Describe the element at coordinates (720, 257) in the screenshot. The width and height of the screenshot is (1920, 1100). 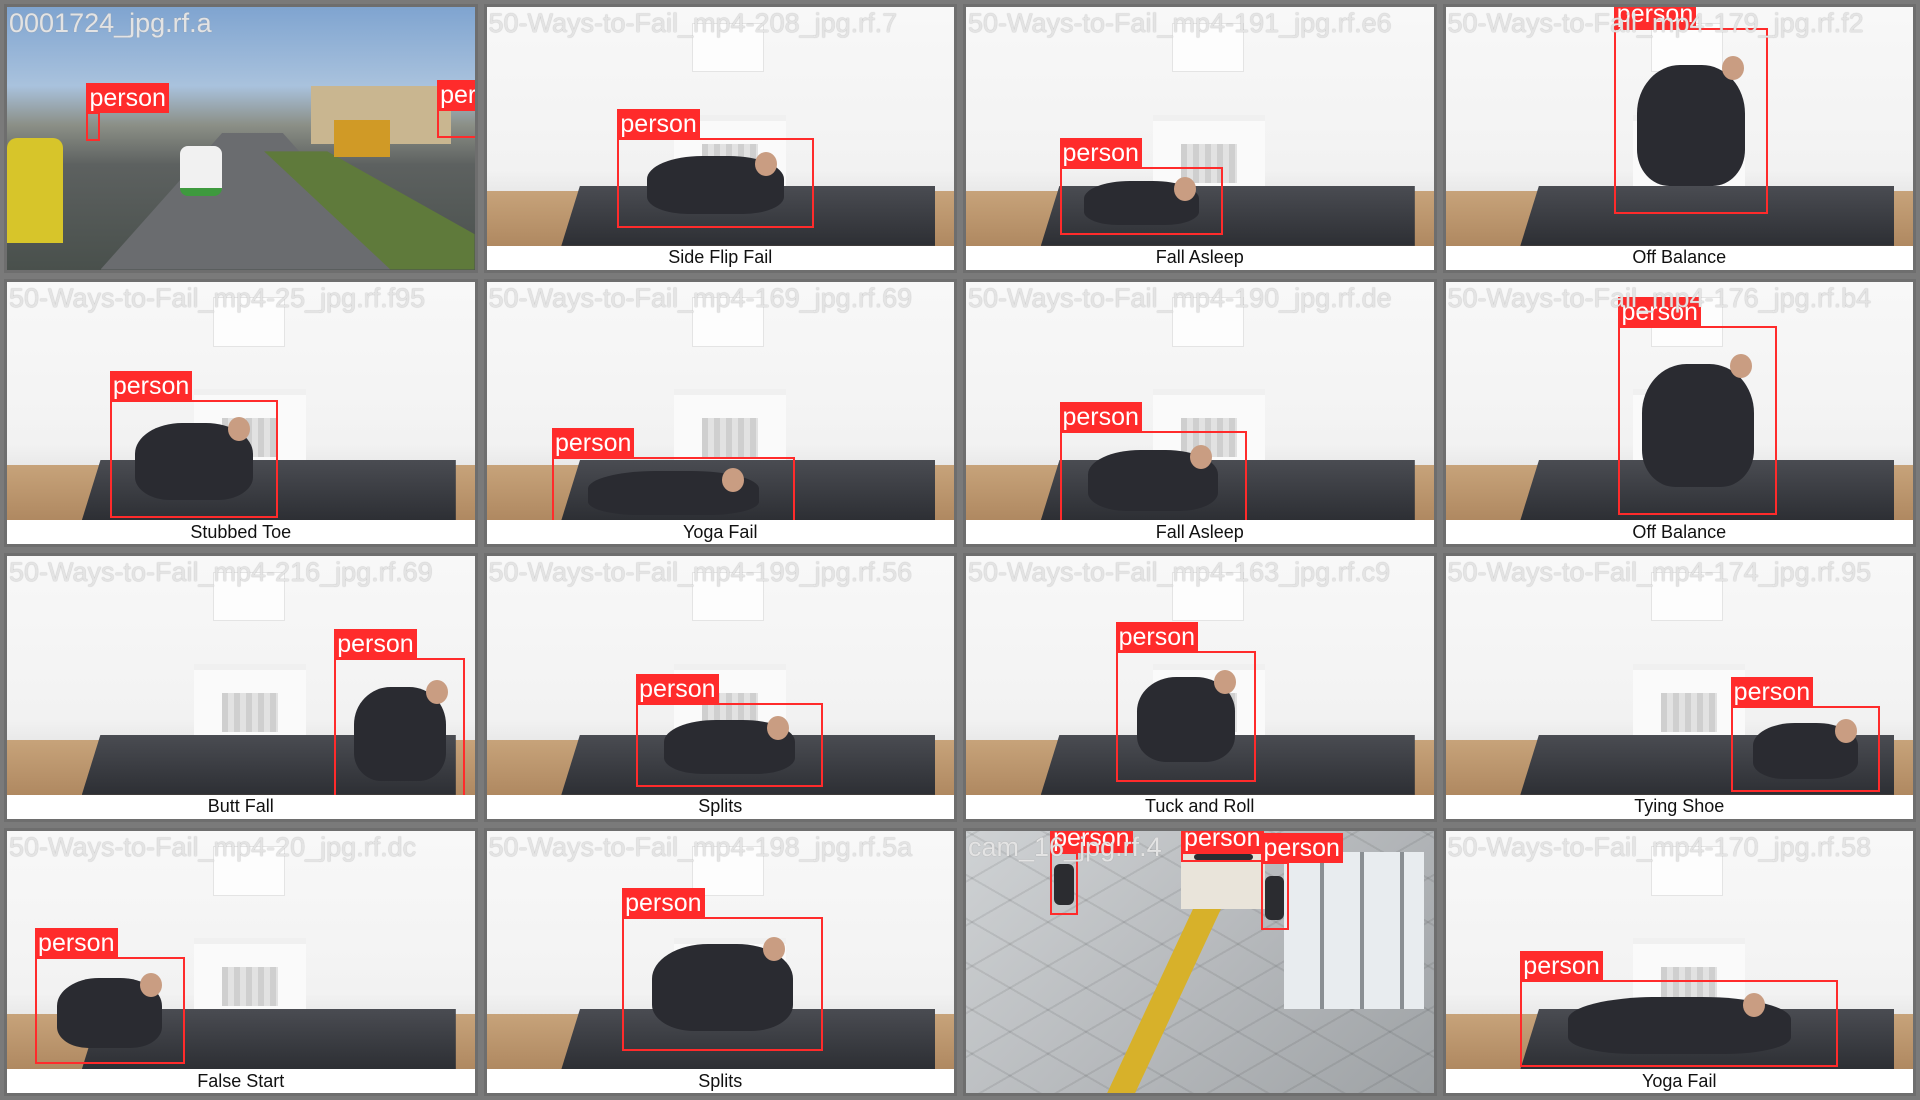
I see `video-caption: Side Flip Fail` at that location.